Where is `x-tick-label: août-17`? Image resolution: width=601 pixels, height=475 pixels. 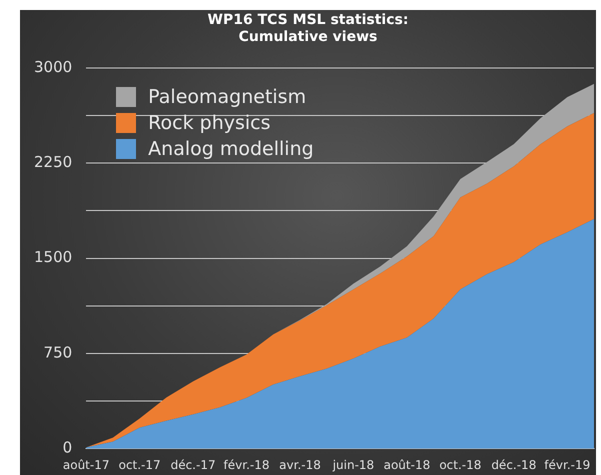 x-tick-label: août-17 is located at coordinates (86, 465).